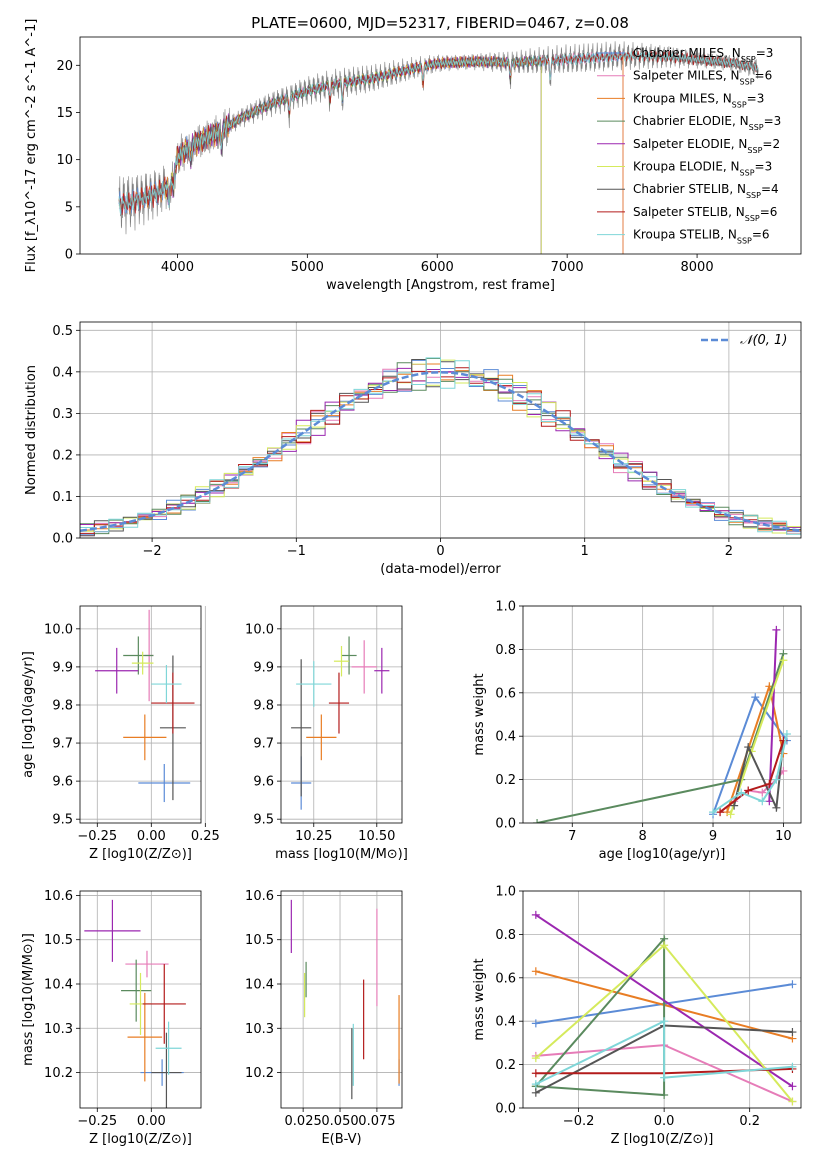 This screenshot has width=819, height=1170. What do you see at coordinates (676, 235) in the screenshot?
I see `legend-name: Kroupa STELIB` at bounding box center [676, 235].